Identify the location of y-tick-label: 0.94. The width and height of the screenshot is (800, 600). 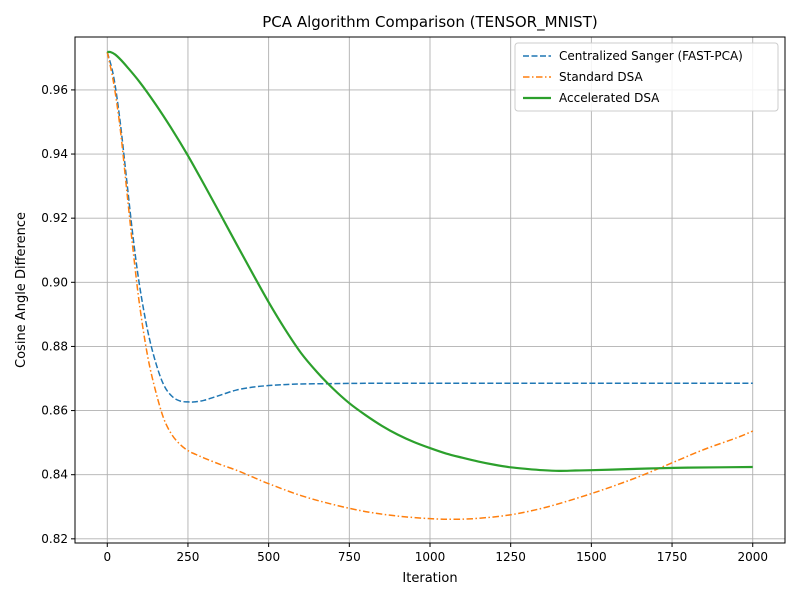
(54, 154).